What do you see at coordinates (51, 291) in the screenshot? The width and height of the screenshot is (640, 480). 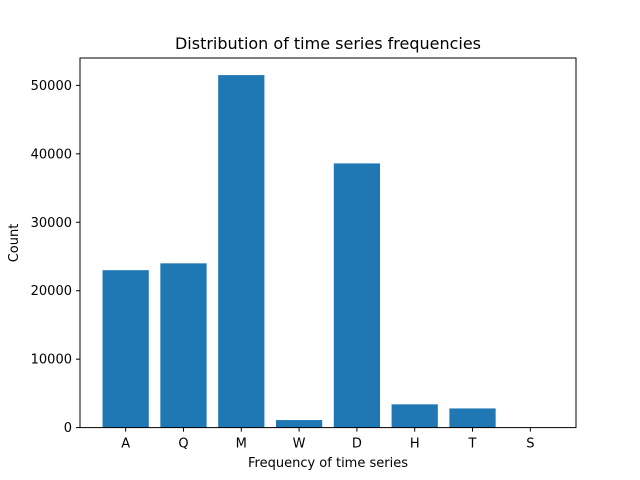 I see `y-tick-label: 20000` at bounding box center [51, 291].